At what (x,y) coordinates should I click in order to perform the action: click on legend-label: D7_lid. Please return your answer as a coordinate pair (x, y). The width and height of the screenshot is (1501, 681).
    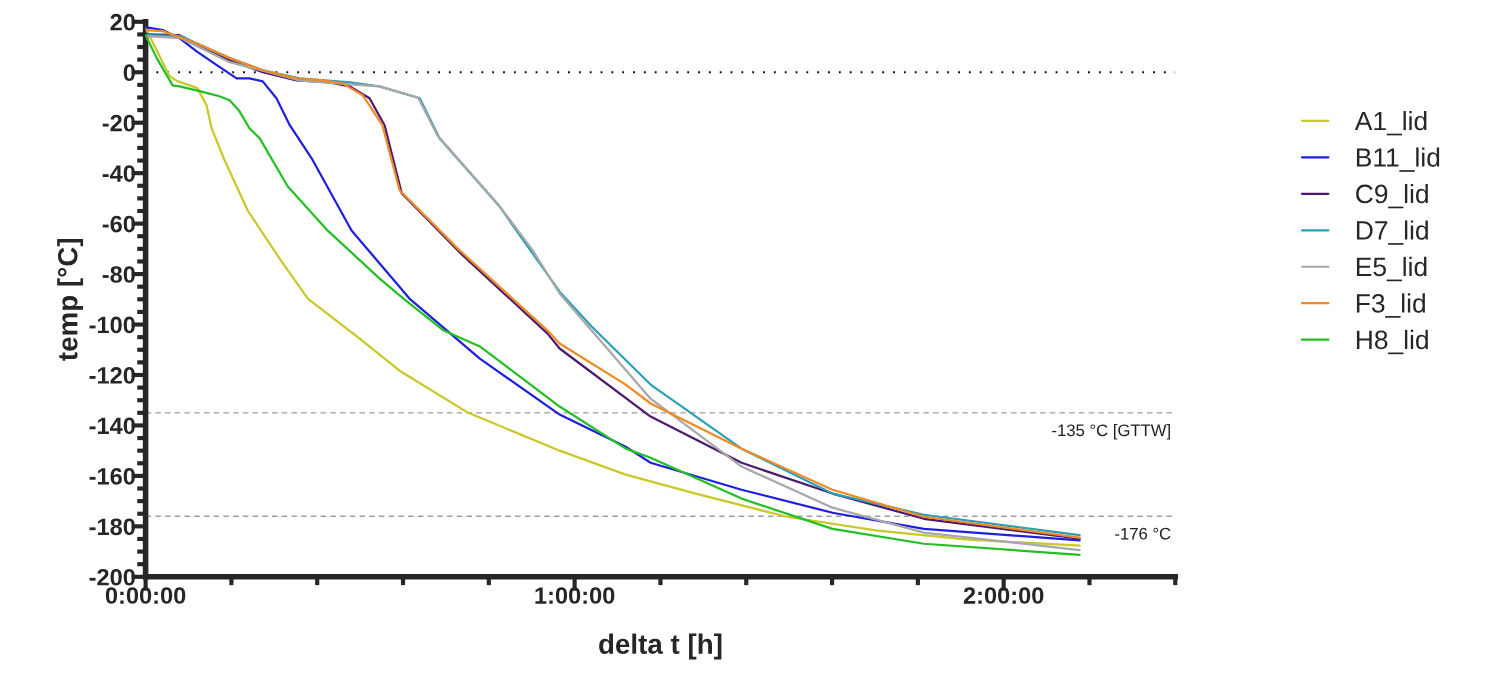
    Looking at the image, I should click on (1392, 232).